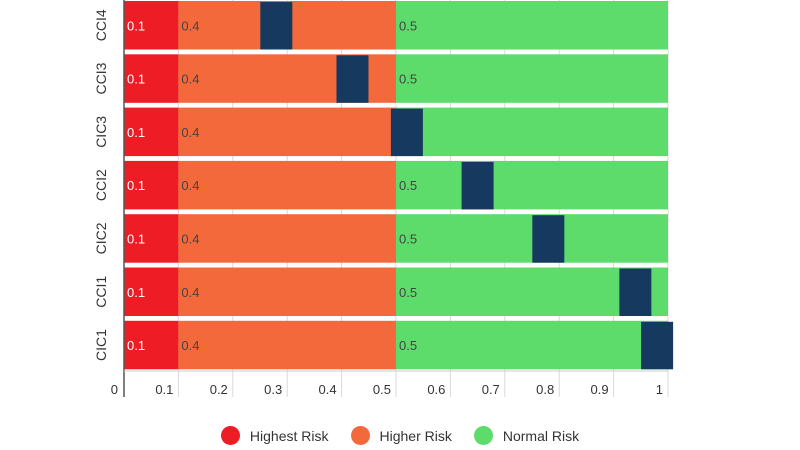 Image resolution: width=800 pixels, height=450 pixels. I want to click on tick-label: 0.7, so click(491, 389).